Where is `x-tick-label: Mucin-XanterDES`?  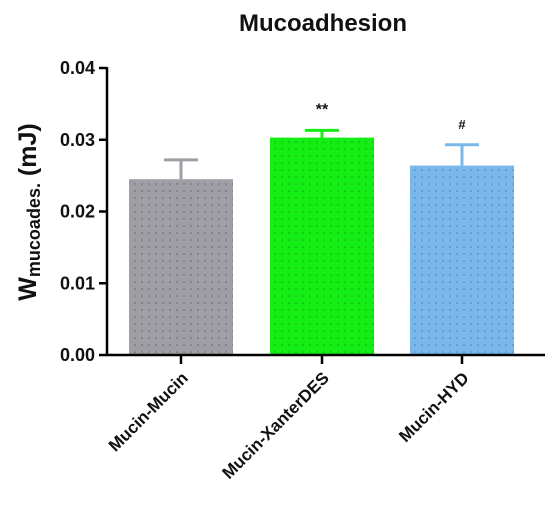
x-tick-label: Mucin-XanterDES is located at coordinates (276, 425).